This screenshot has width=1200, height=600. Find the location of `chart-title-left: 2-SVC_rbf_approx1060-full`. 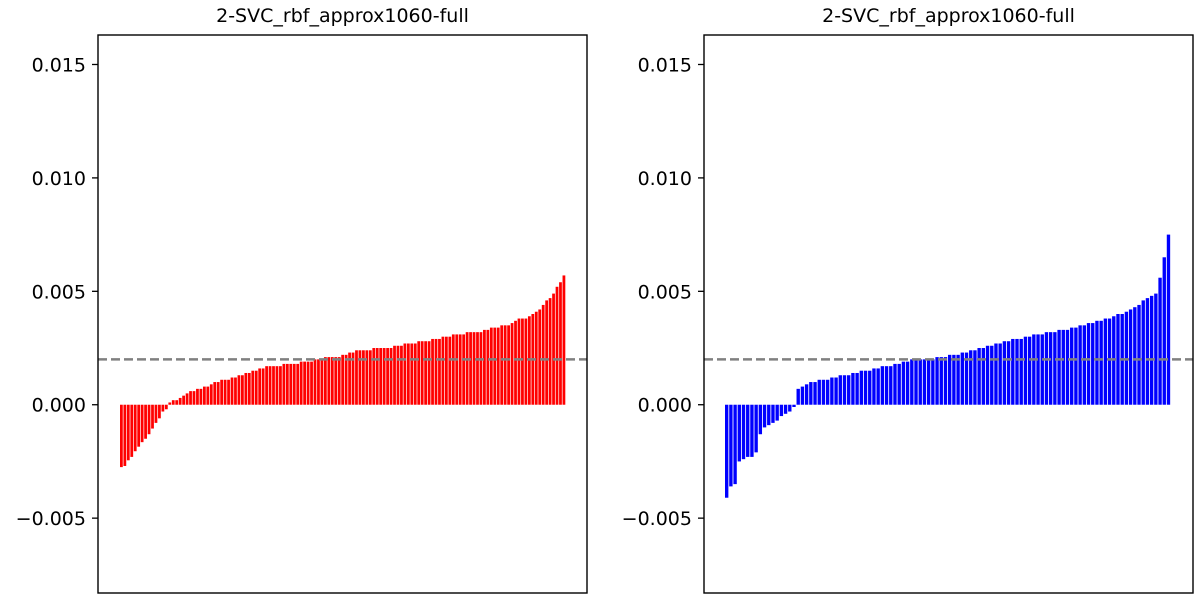

chart-title-left: 2-SVC_rbf_approx1060-full is located at coordinates (342, 16).